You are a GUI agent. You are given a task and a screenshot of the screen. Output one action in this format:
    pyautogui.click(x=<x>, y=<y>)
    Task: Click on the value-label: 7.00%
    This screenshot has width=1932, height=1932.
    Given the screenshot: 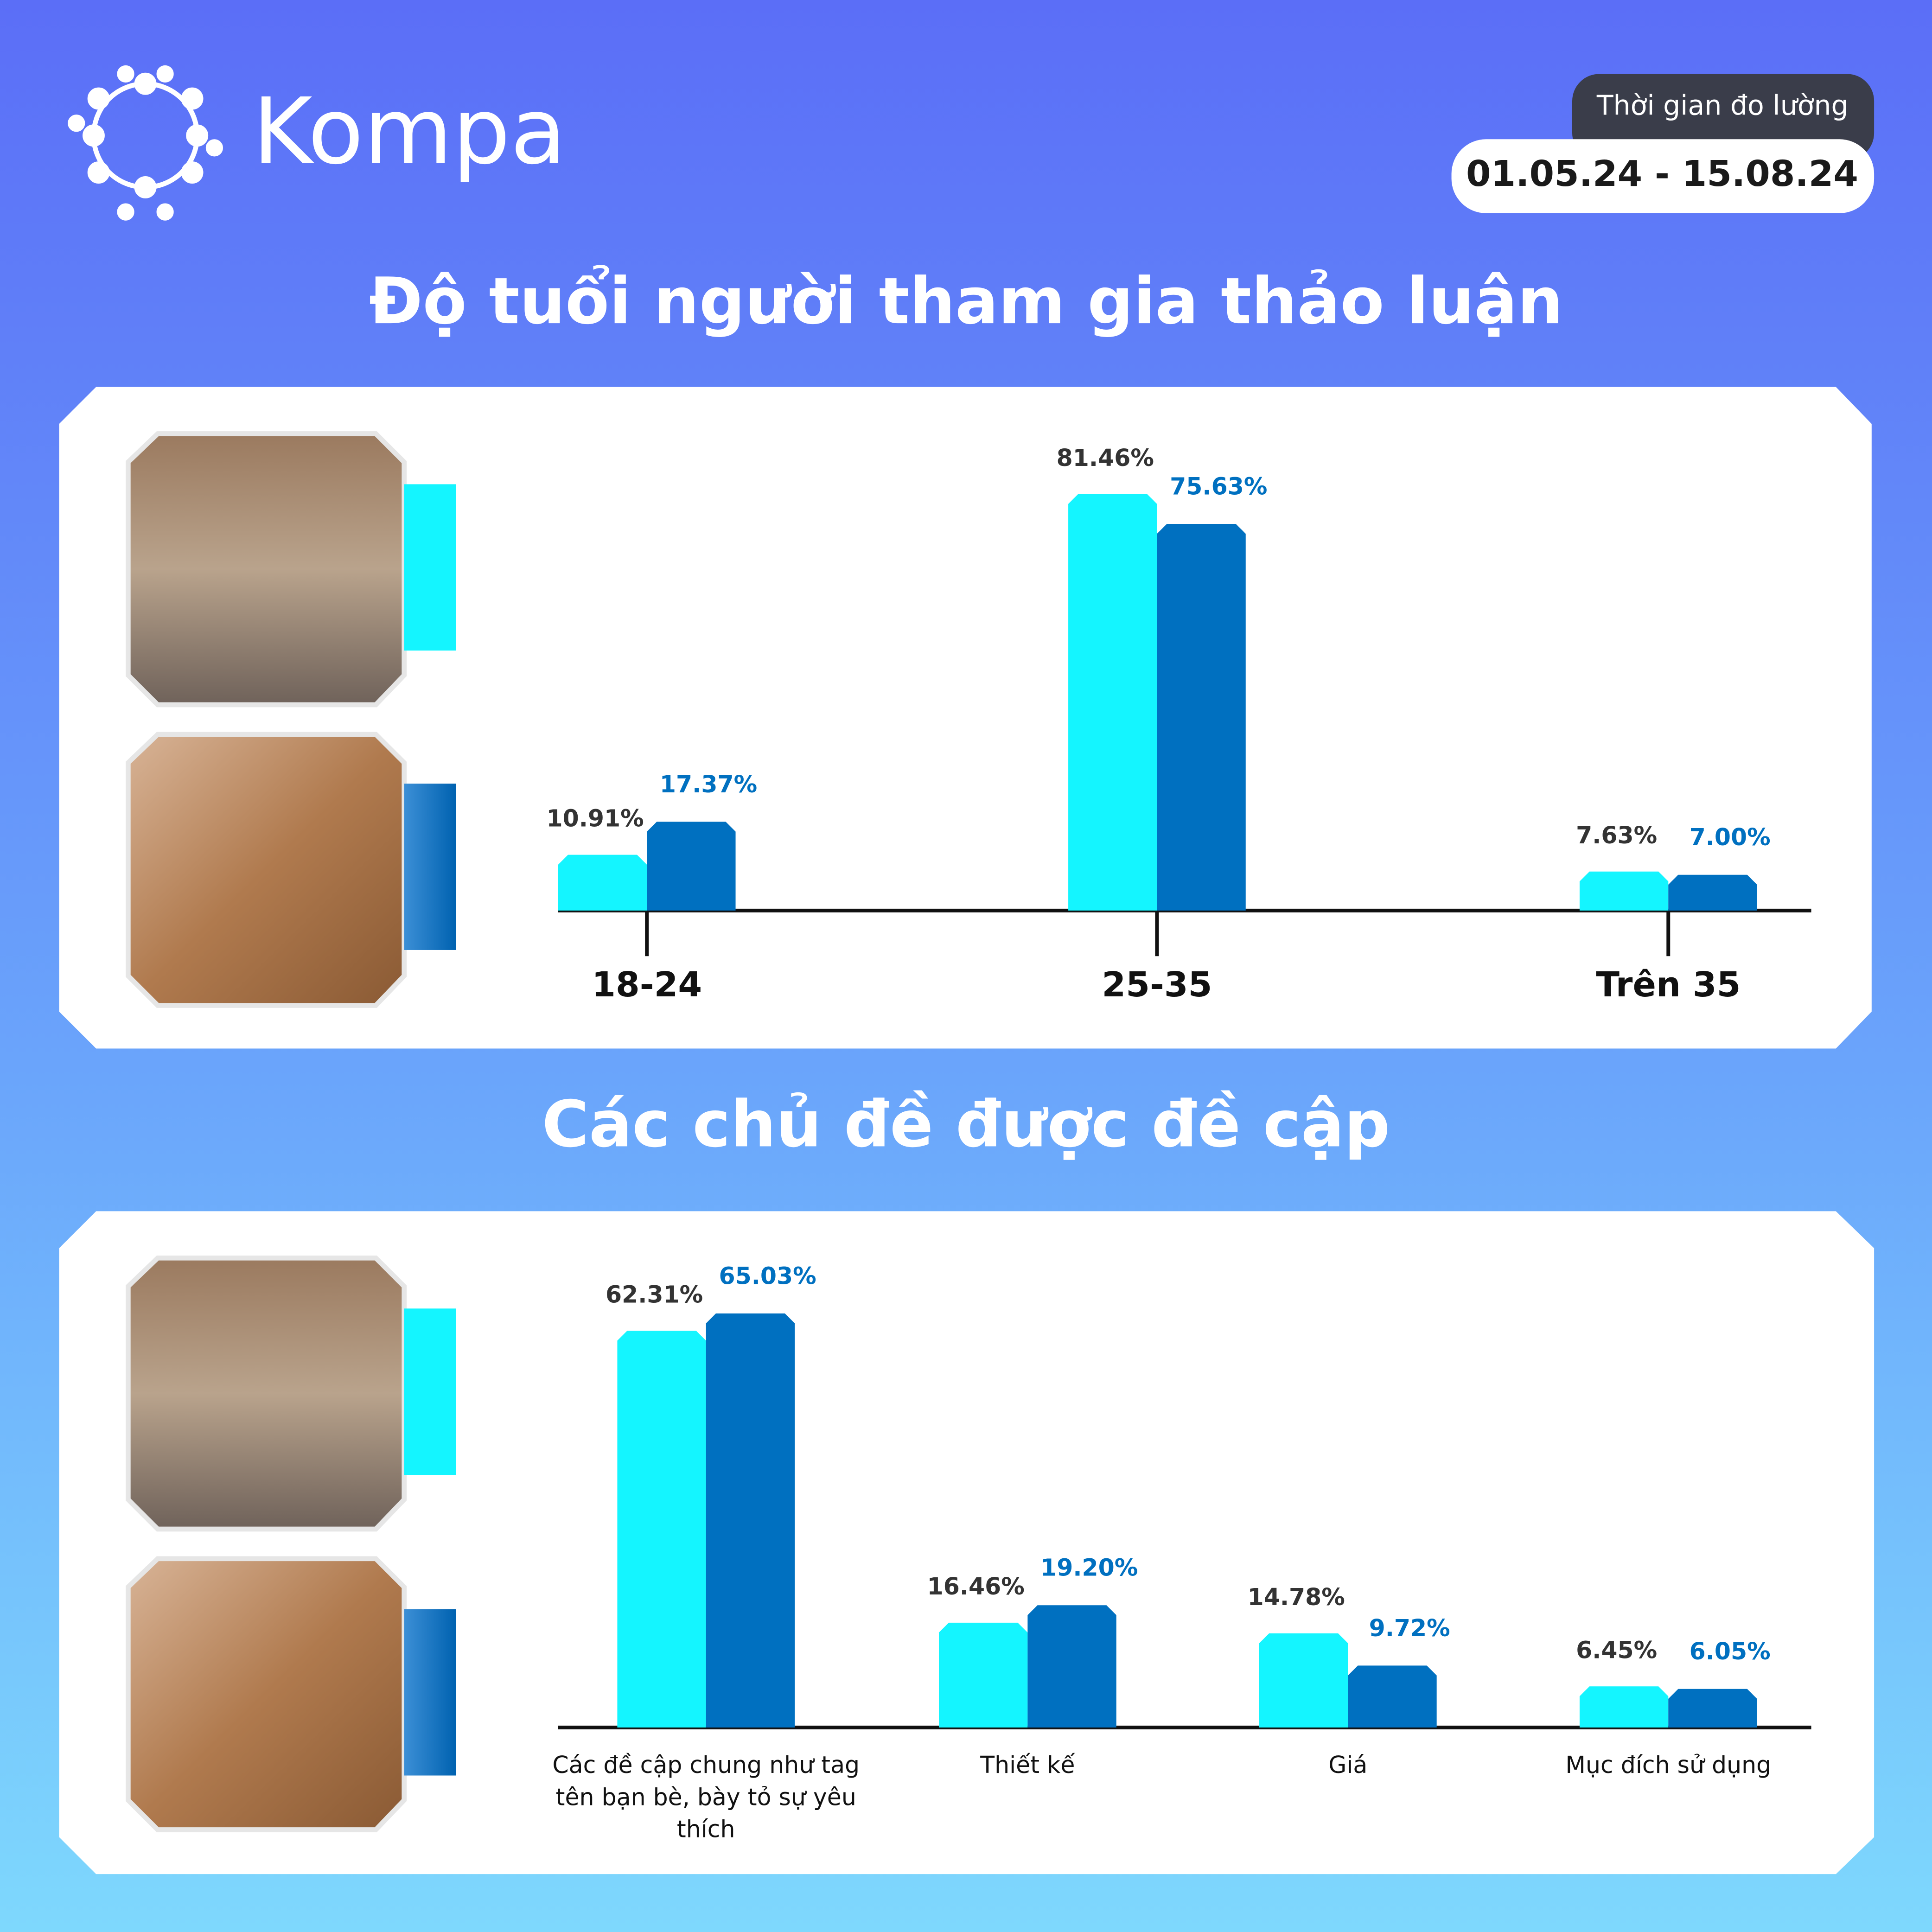 What is the action you would take?
    pyautogui.click(x=1731, y=837)
    